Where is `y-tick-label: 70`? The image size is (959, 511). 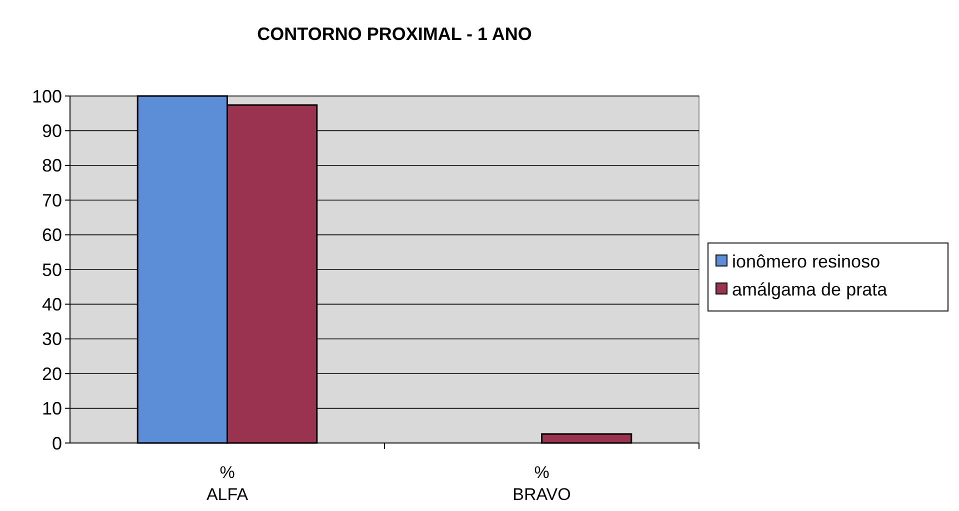 y-tick-label: 70 is located at coordinates (52, 200).